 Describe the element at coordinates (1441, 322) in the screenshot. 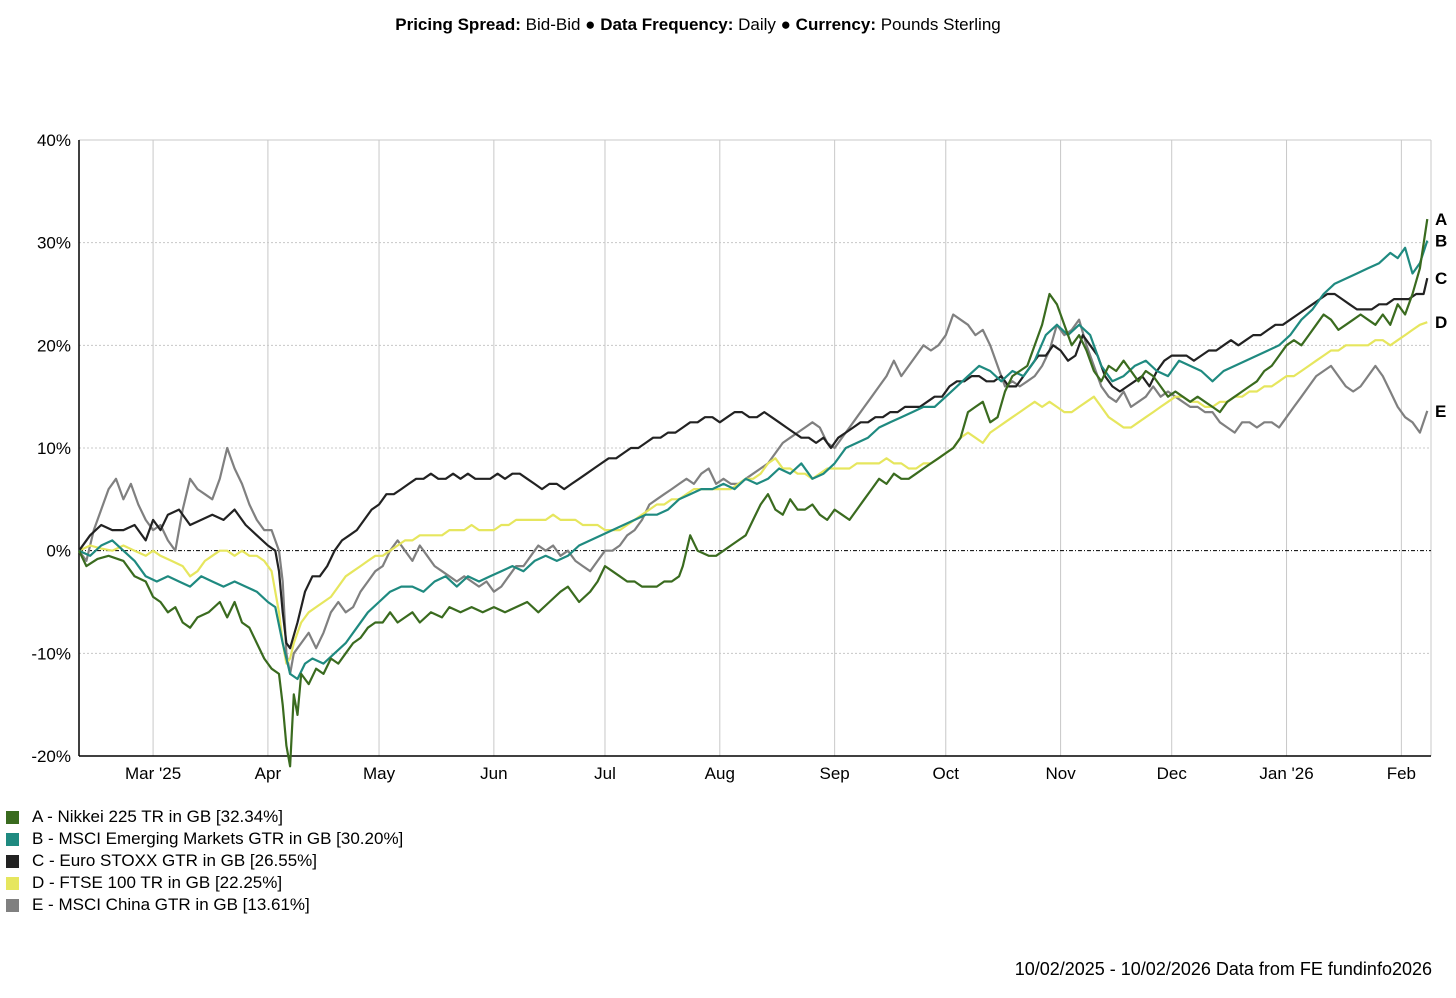

I see `series-end-label: D` at that location.